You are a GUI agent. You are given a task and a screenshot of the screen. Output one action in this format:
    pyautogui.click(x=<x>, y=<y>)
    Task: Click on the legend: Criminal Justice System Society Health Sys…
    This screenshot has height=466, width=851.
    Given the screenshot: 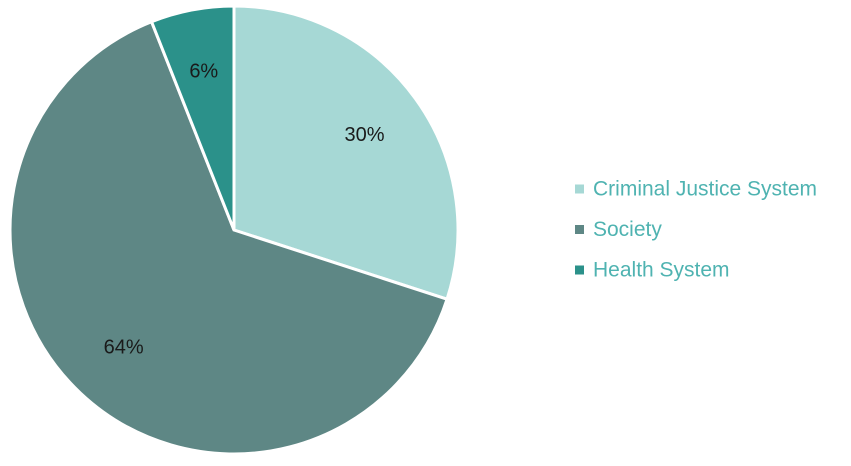 What is the action you would take?
    pyautogui.click(x=696, y=230)
    